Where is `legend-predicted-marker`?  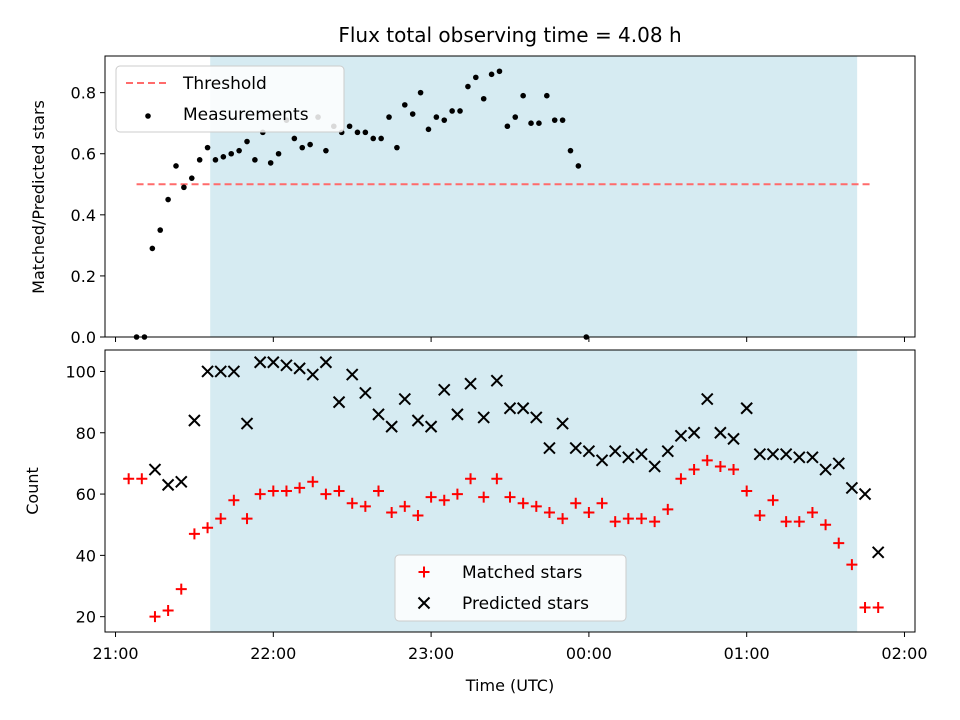 legend-predicted-marker is located at coordinates (424, 603).